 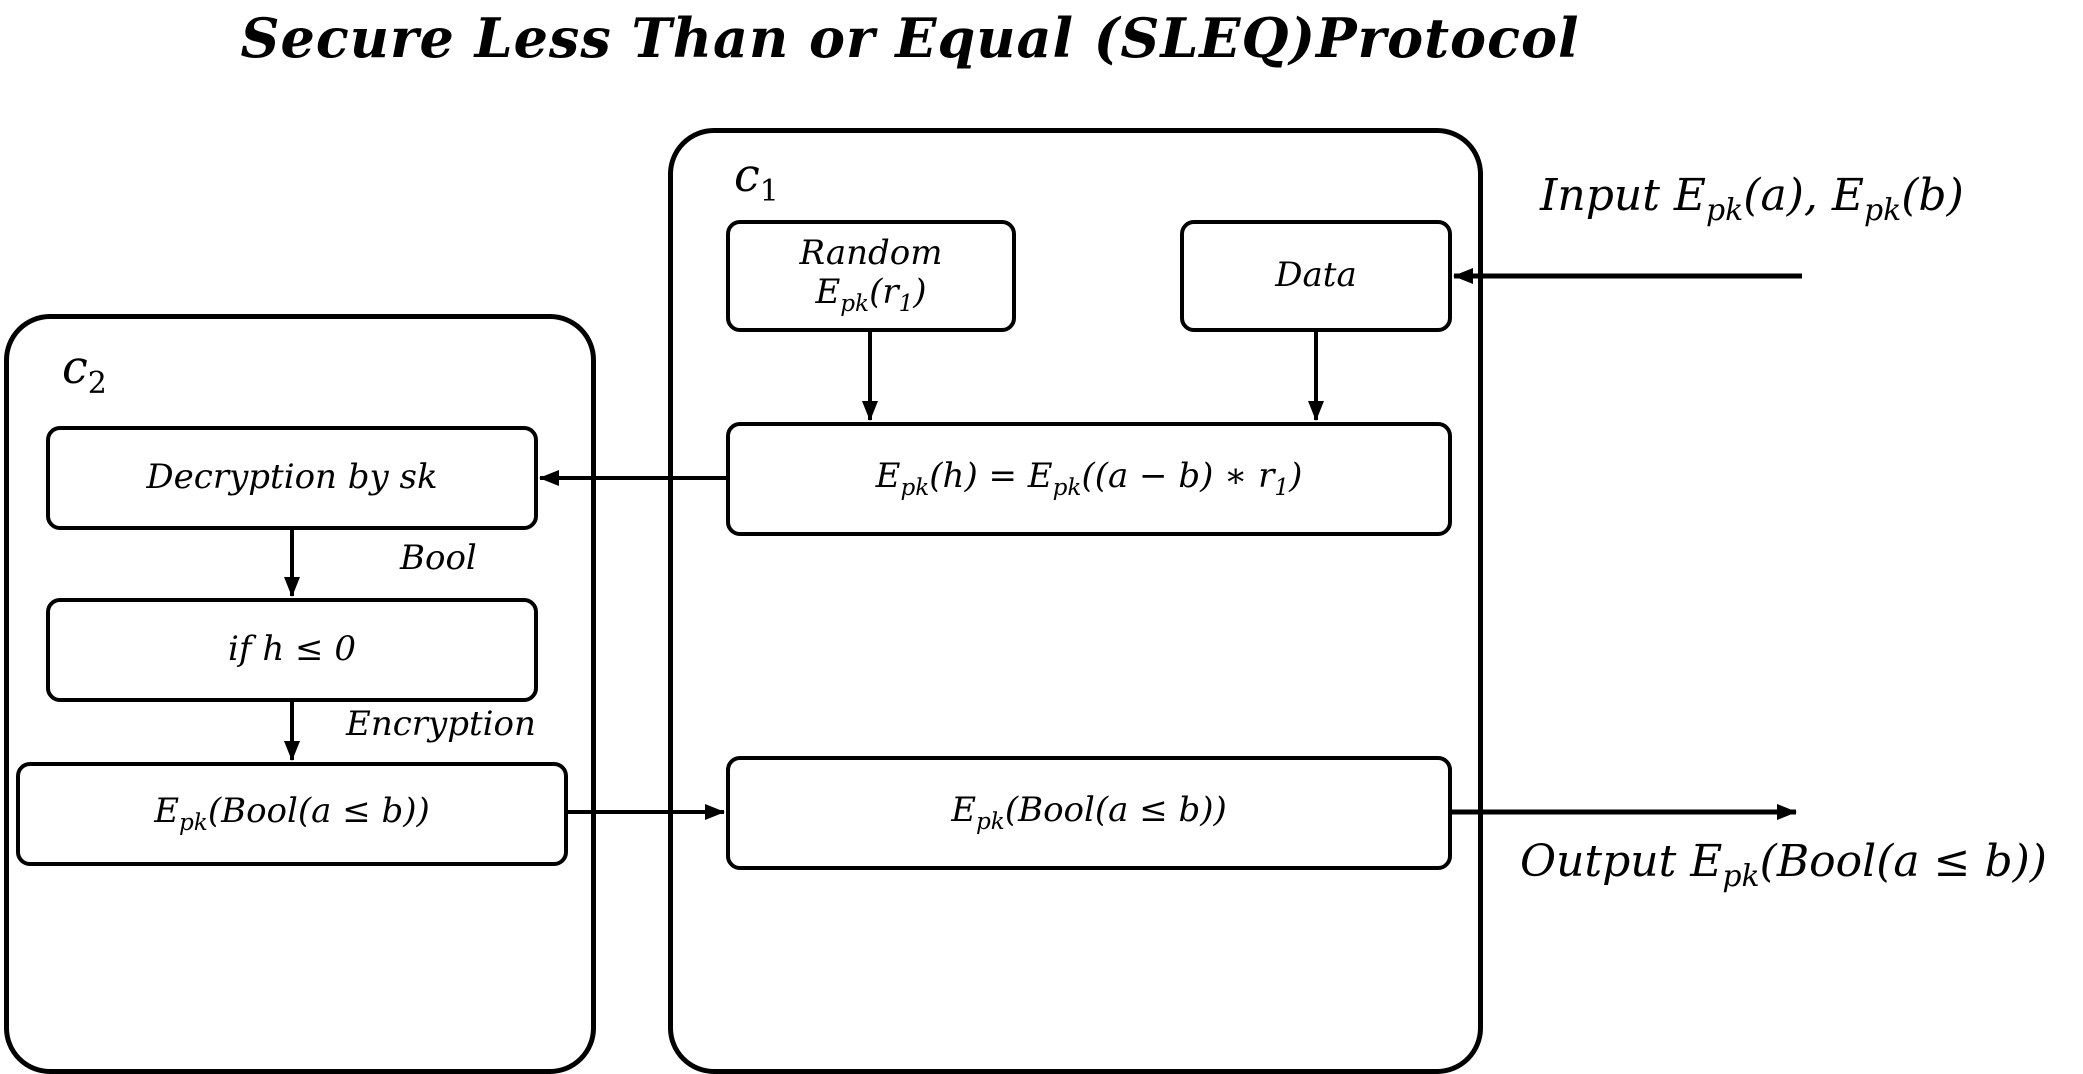 I want to click on random-close: ), so click(x=920, y=292).